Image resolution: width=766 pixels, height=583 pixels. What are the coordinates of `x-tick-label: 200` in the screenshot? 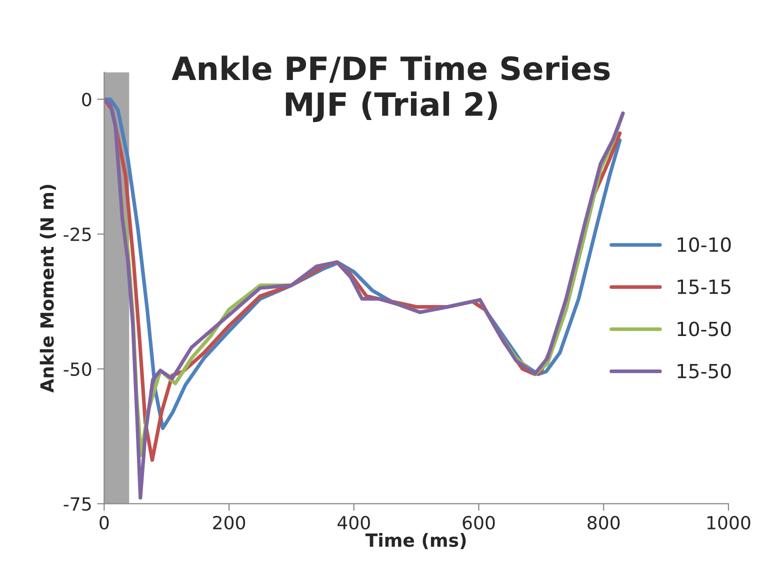 It's located at (229, 523).